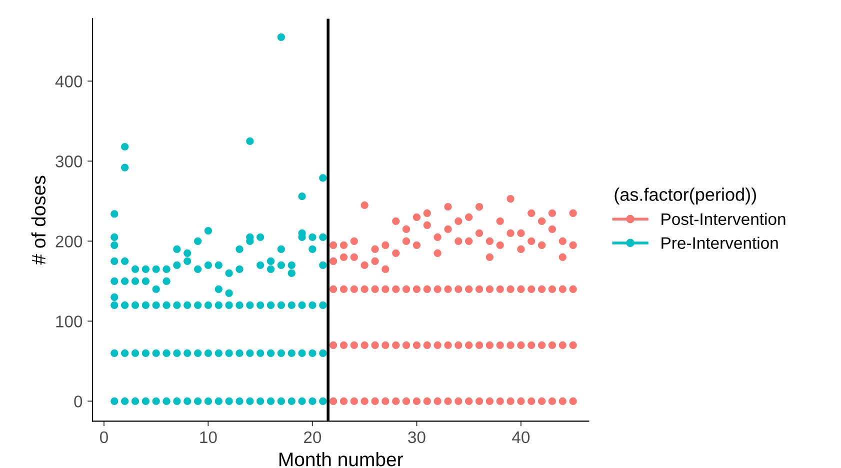  Describe the element at coordinates (38, 220) in the screenshot. I see `y-axis-title: # of doses` at that location.